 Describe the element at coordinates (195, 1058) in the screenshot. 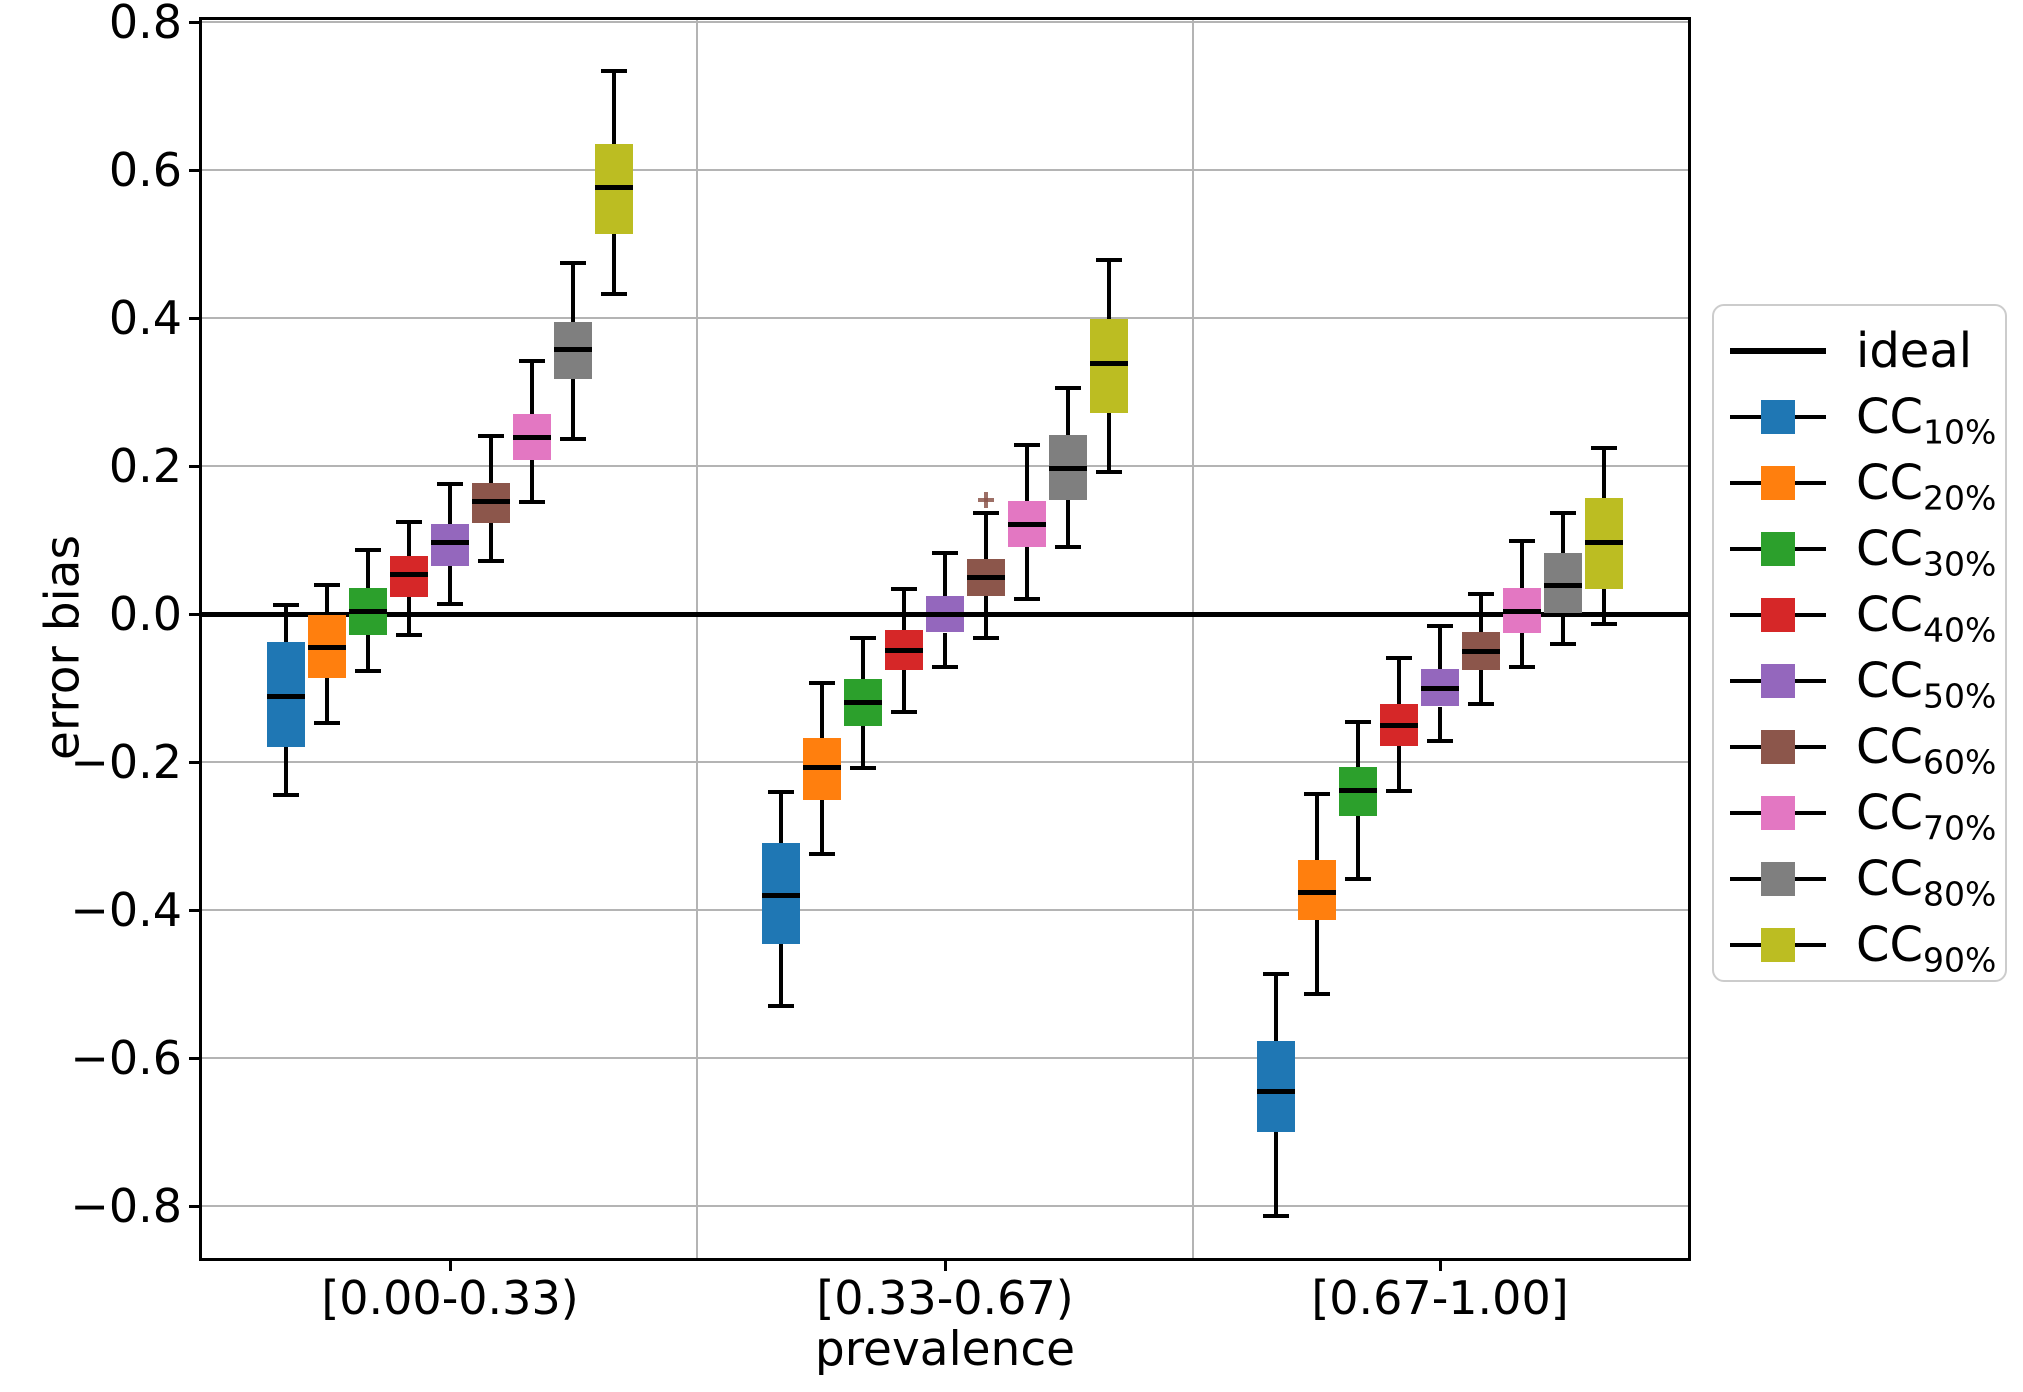

I see `y-tick-mark-−0.6` at that location.